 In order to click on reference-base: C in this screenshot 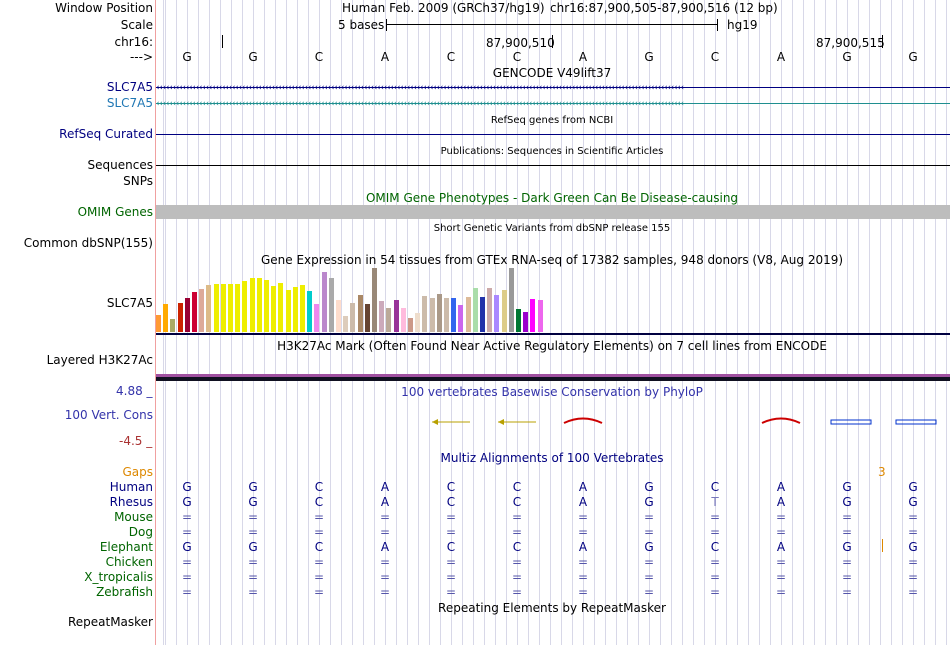, I will do `click(319, 57)`.